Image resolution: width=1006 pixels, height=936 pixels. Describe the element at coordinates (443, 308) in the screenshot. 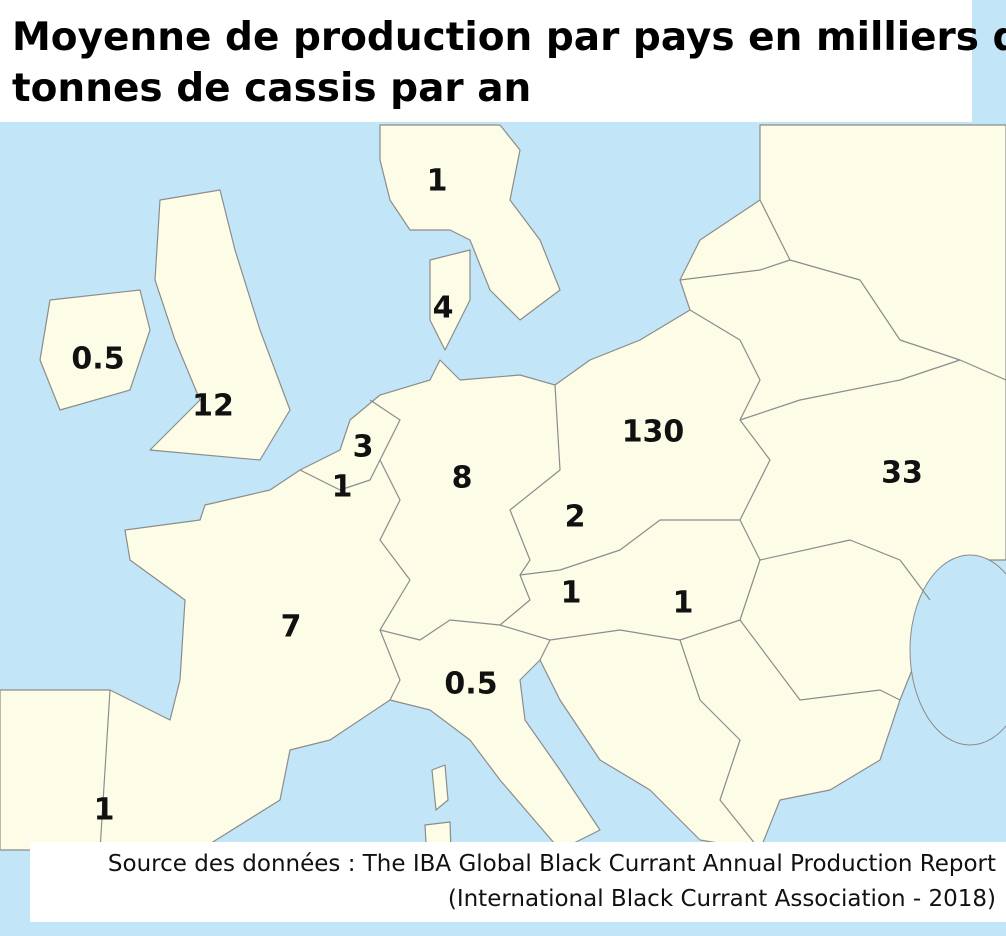

I see `production-label: 4` at that location.